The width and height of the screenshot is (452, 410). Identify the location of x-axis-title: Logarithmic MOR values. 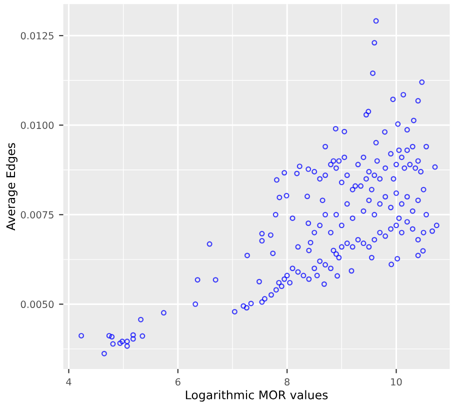
(257, 396).